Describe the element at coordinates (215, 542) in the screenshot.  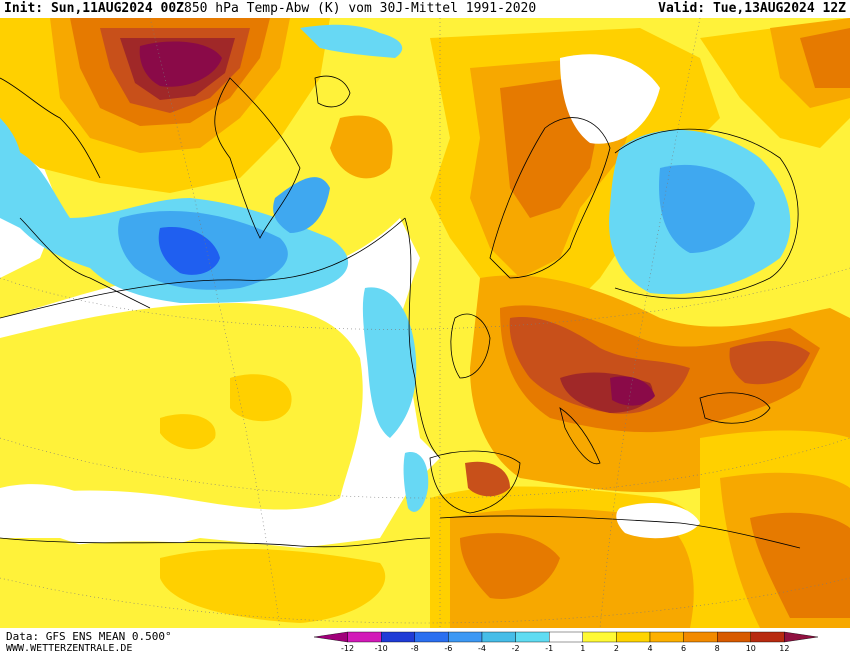
I see `contour-zero-south` at that location.